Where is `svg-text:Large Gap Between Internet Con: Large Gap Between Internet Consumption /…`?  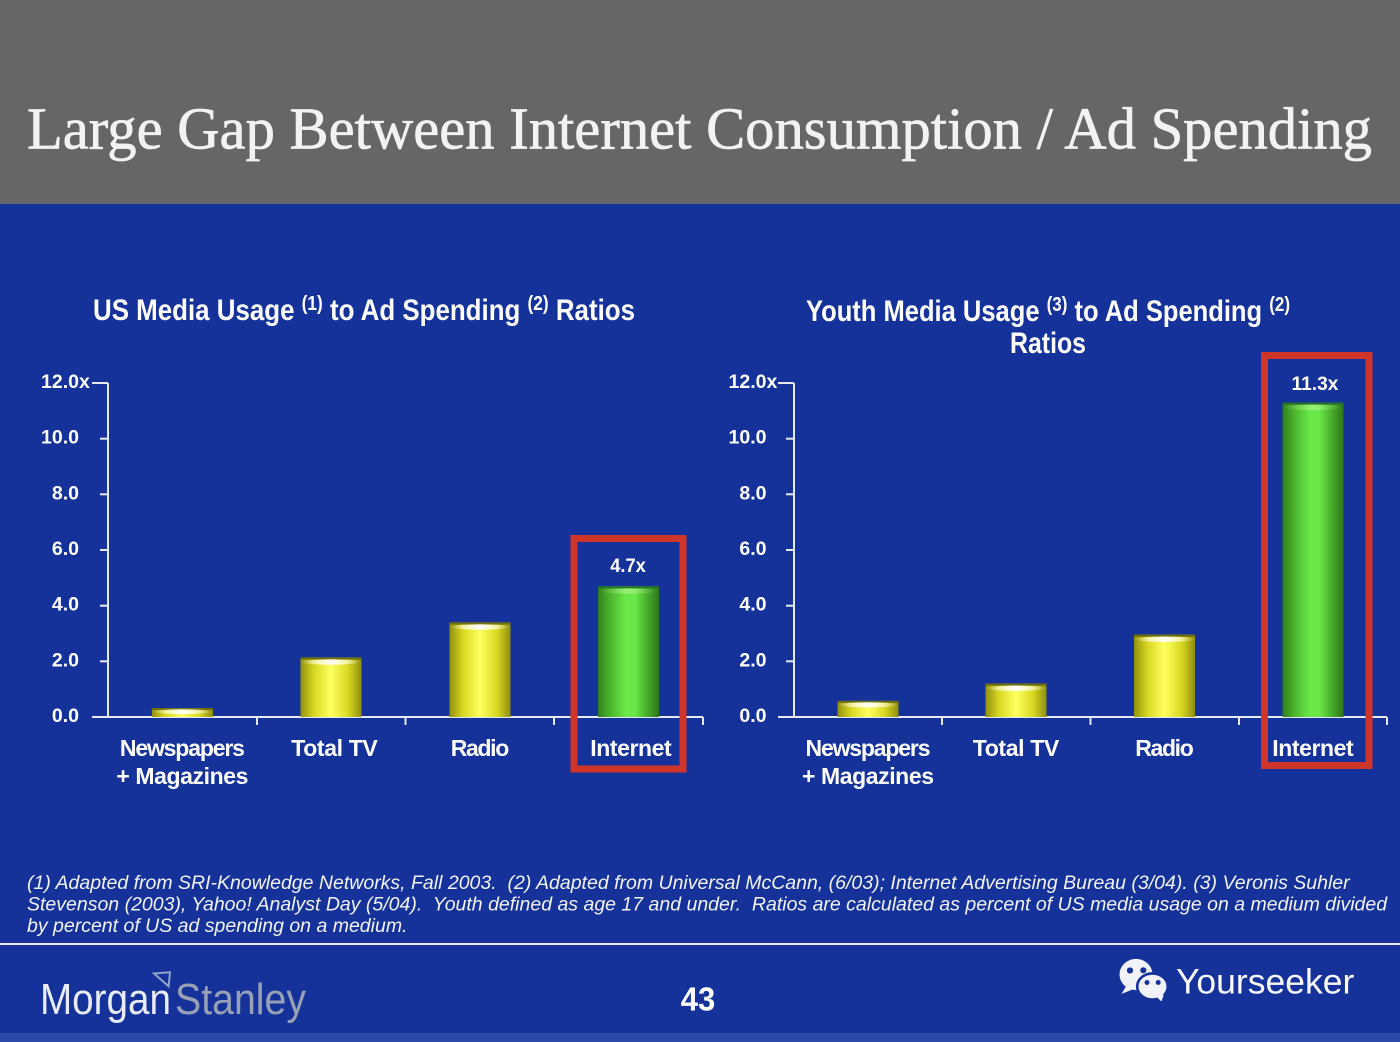 svg-text:Large Gap Between Internet Con: Large Gap Between Internet Consumption /… is located at coordinates (699, 129).